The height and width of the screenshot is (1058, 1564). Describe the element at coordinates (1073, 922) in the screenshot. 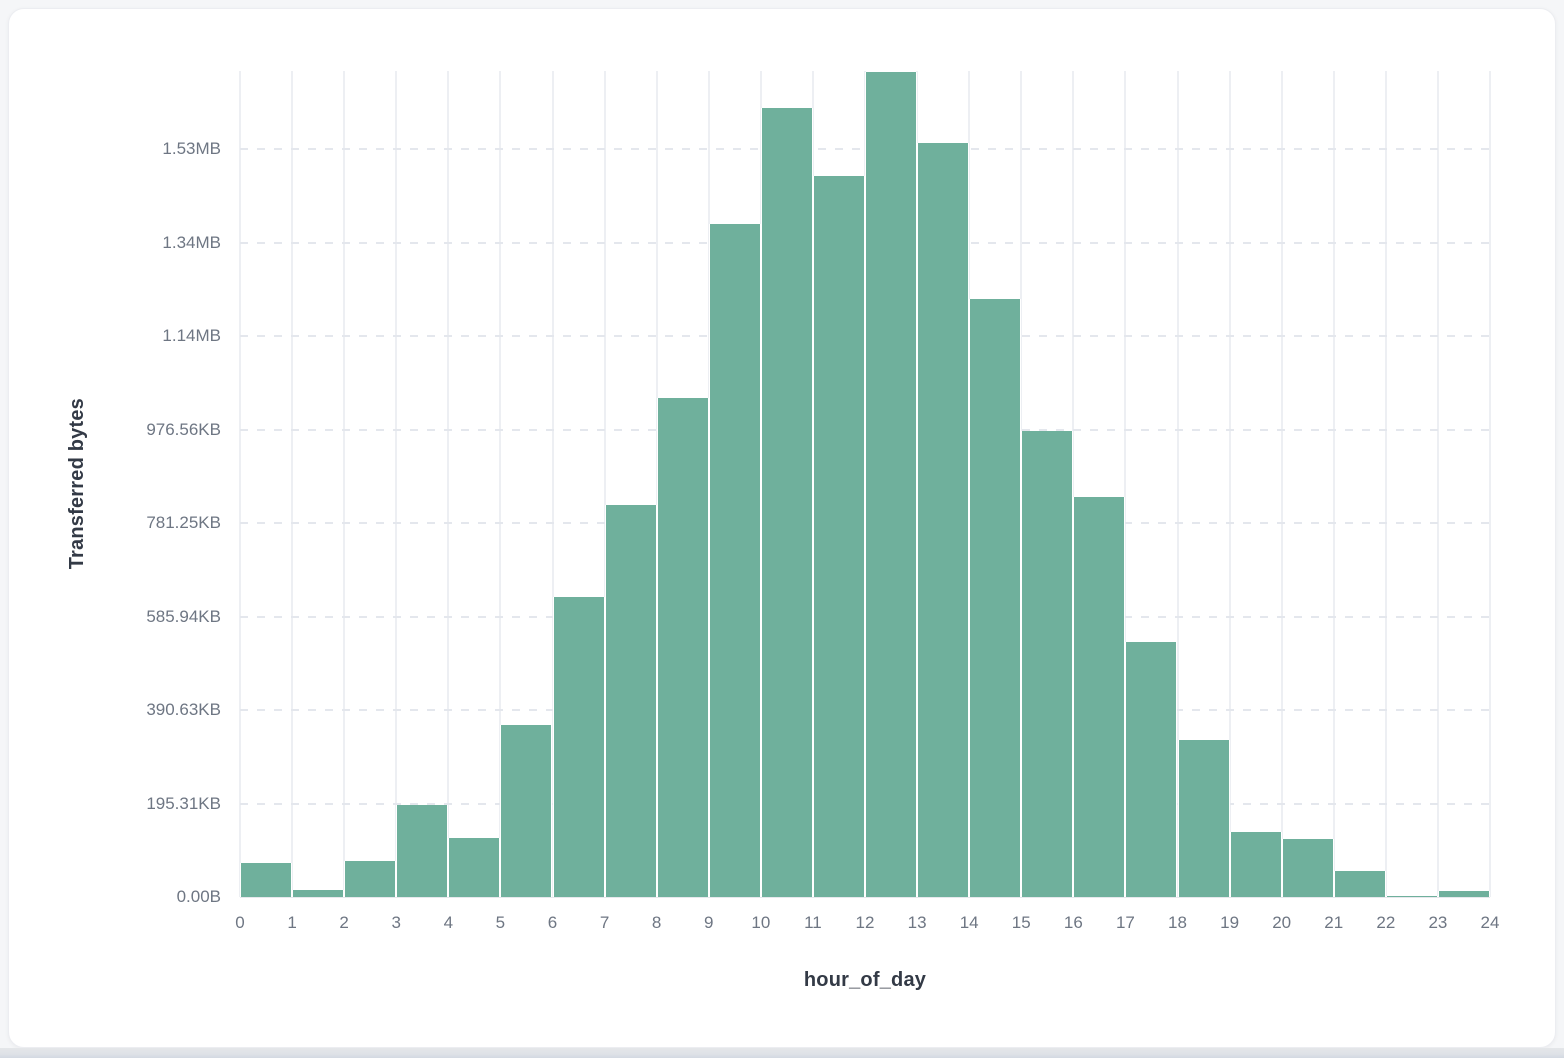

I see `x-tick-label: 16` at that location.